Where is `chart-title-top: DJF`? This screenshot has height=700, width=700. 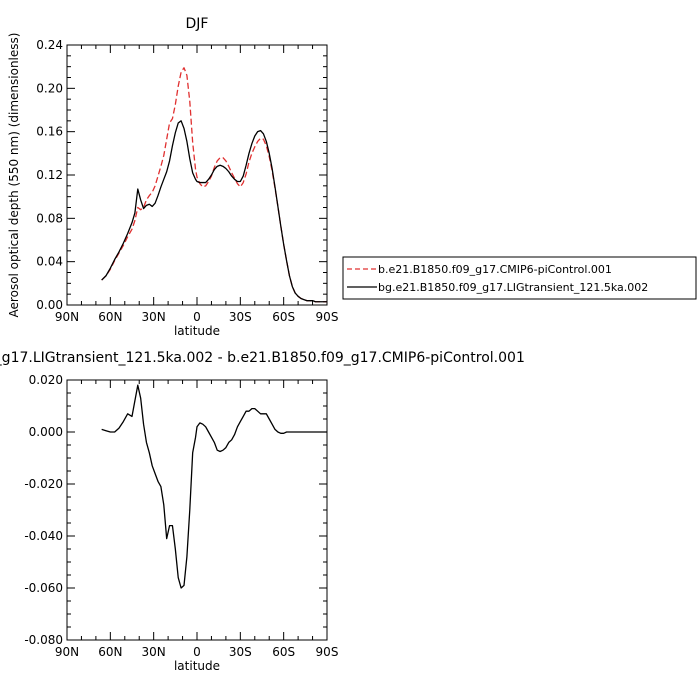 chart-title-top: DJF is located at coordinates (197, 24).